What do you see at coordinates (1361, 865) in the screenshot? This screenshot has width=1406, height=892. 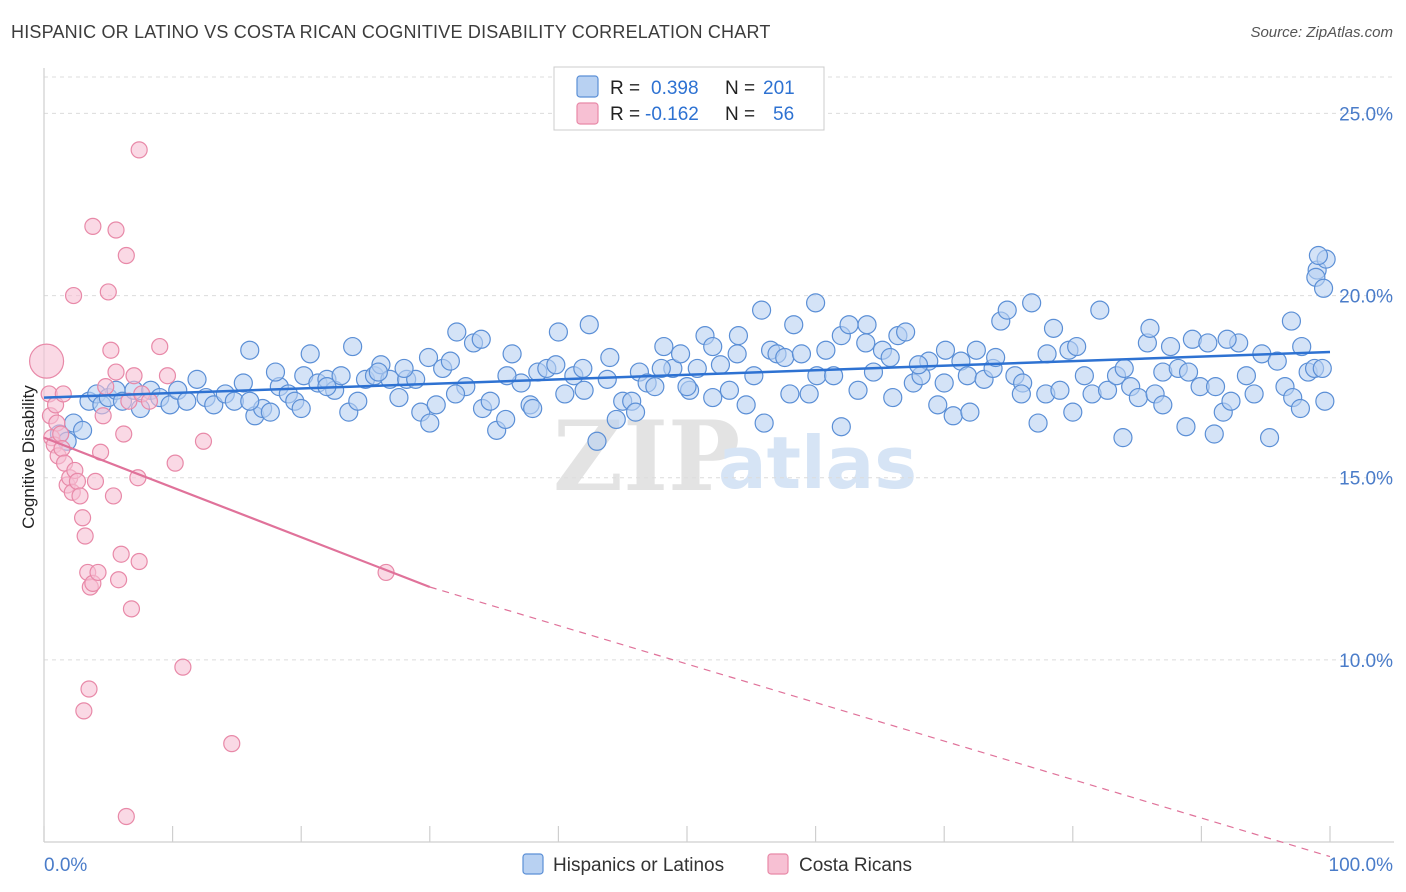 I see `x-tick-label-1: 100.0%` at bounding box center [1361, 865].